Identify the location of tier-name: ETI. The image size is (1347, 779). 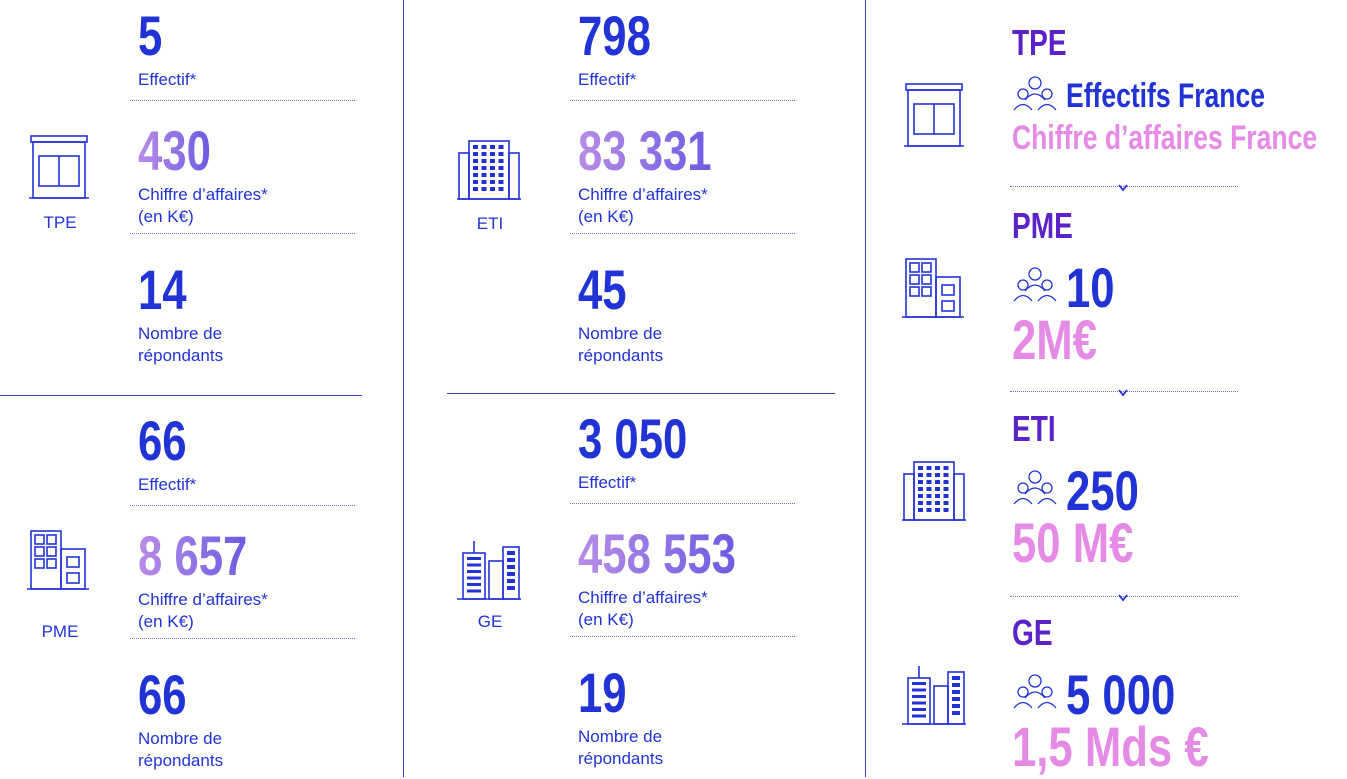
(1034, 428).